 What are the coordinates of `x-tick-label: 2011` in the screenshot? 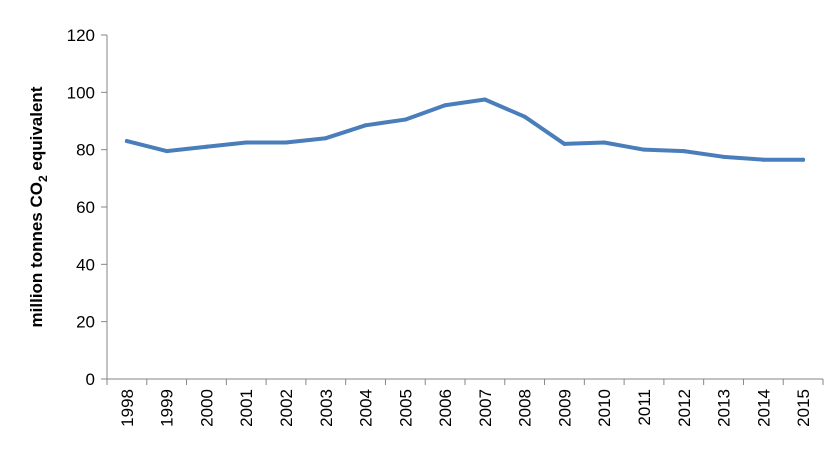 It's located at (644, 407).